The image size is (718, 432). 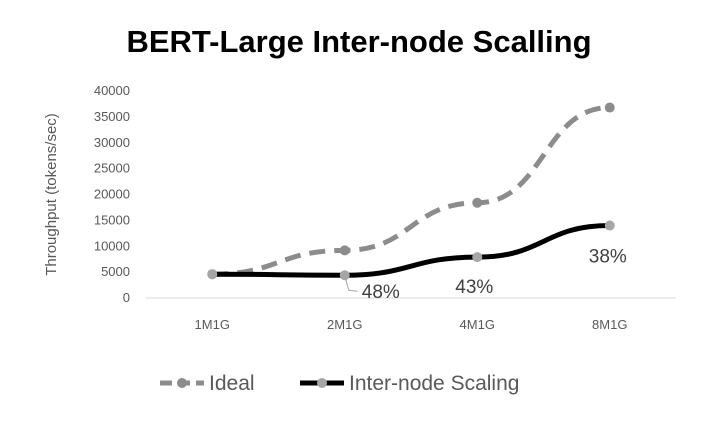 What do you see at coordinates (112, 90) in the screenshot?
I see `y-tick-label: 40000` at bounding box center [112, 90].